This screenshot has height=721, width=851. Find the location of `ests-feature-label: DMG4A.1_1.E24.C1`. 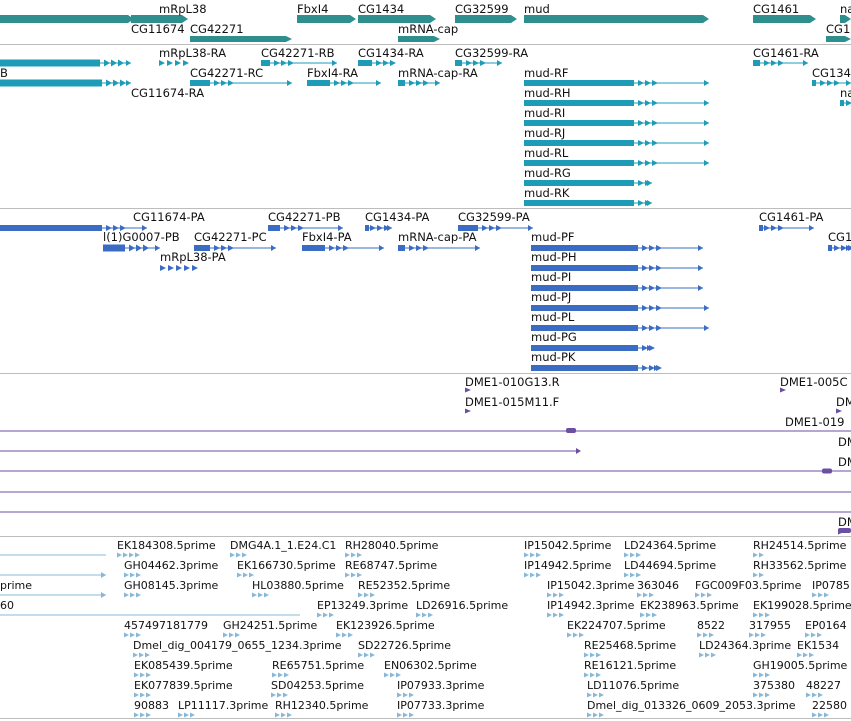

ests-feature-label: DMG4A.1_1.E24.C1 is located at coordinates (283, 545).